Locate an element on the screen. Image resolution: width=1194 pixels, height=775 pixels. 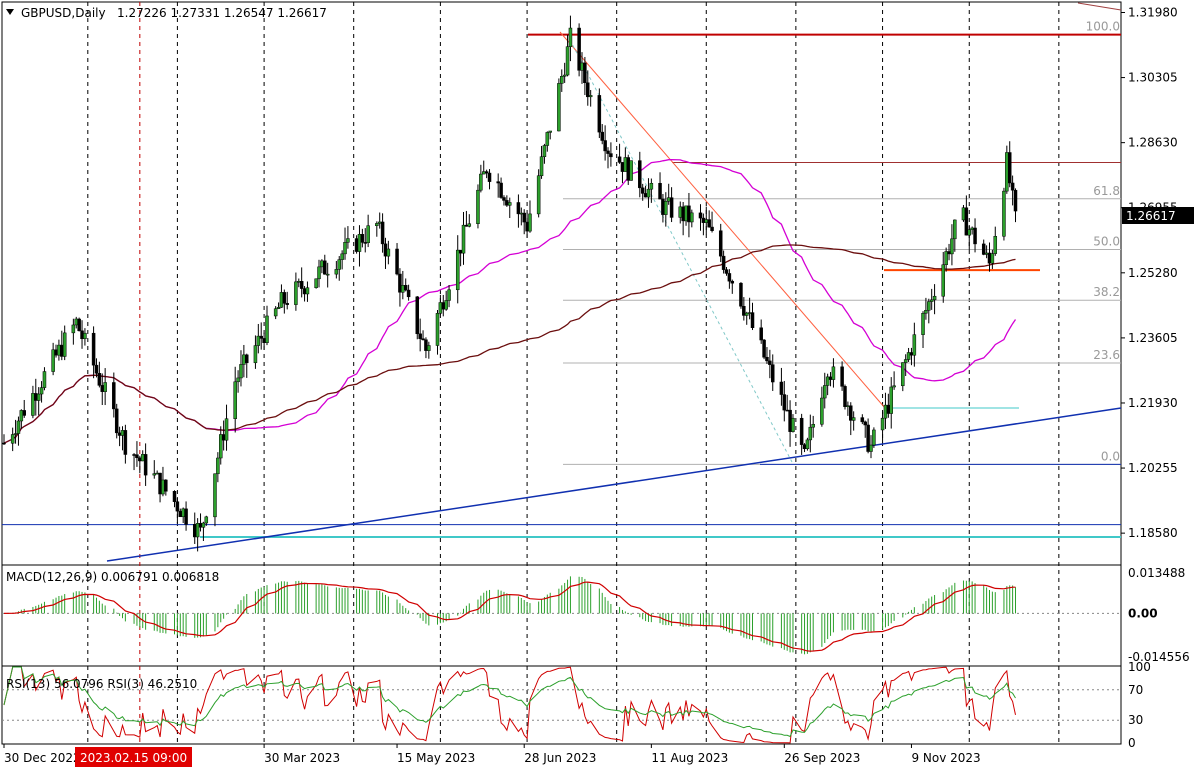
price-tick-label: 1.30305 is located at coordinates (1153, 78).